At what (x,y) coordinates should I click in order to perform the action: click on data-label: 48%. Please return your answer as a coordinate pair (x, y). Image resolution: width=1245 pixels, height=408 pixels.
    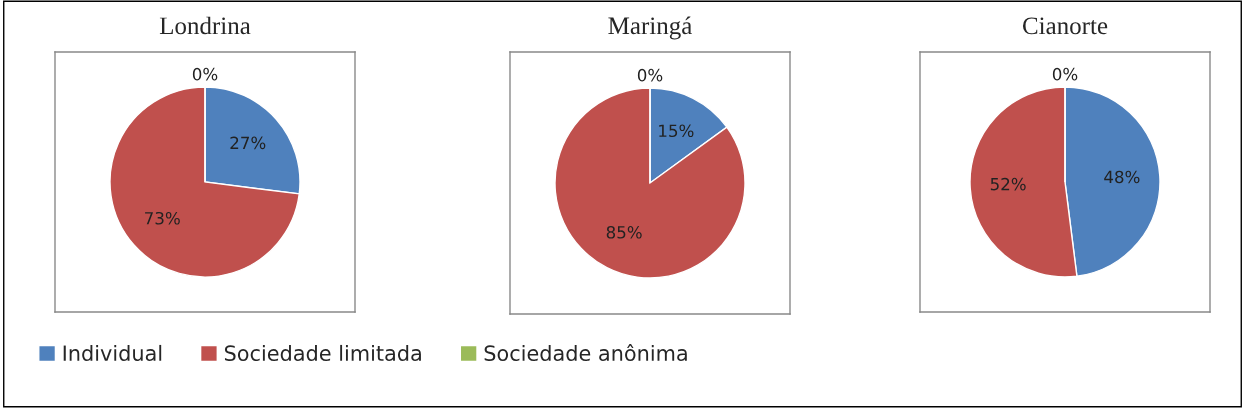
    Looking at the image, I should click on (1122, 177).